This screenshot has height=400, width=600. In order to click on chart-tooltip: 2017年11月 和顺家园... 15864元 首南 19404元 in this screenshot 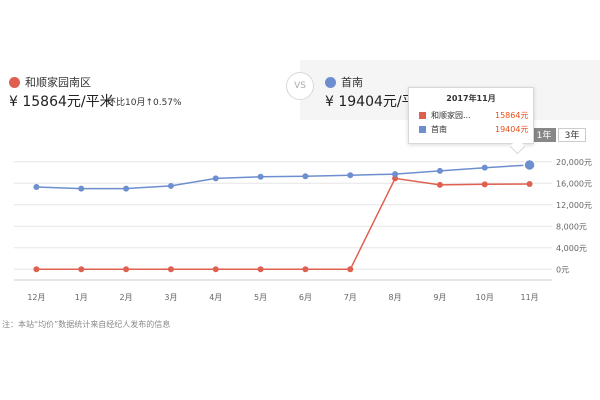, I will do `click(471, 121)`.